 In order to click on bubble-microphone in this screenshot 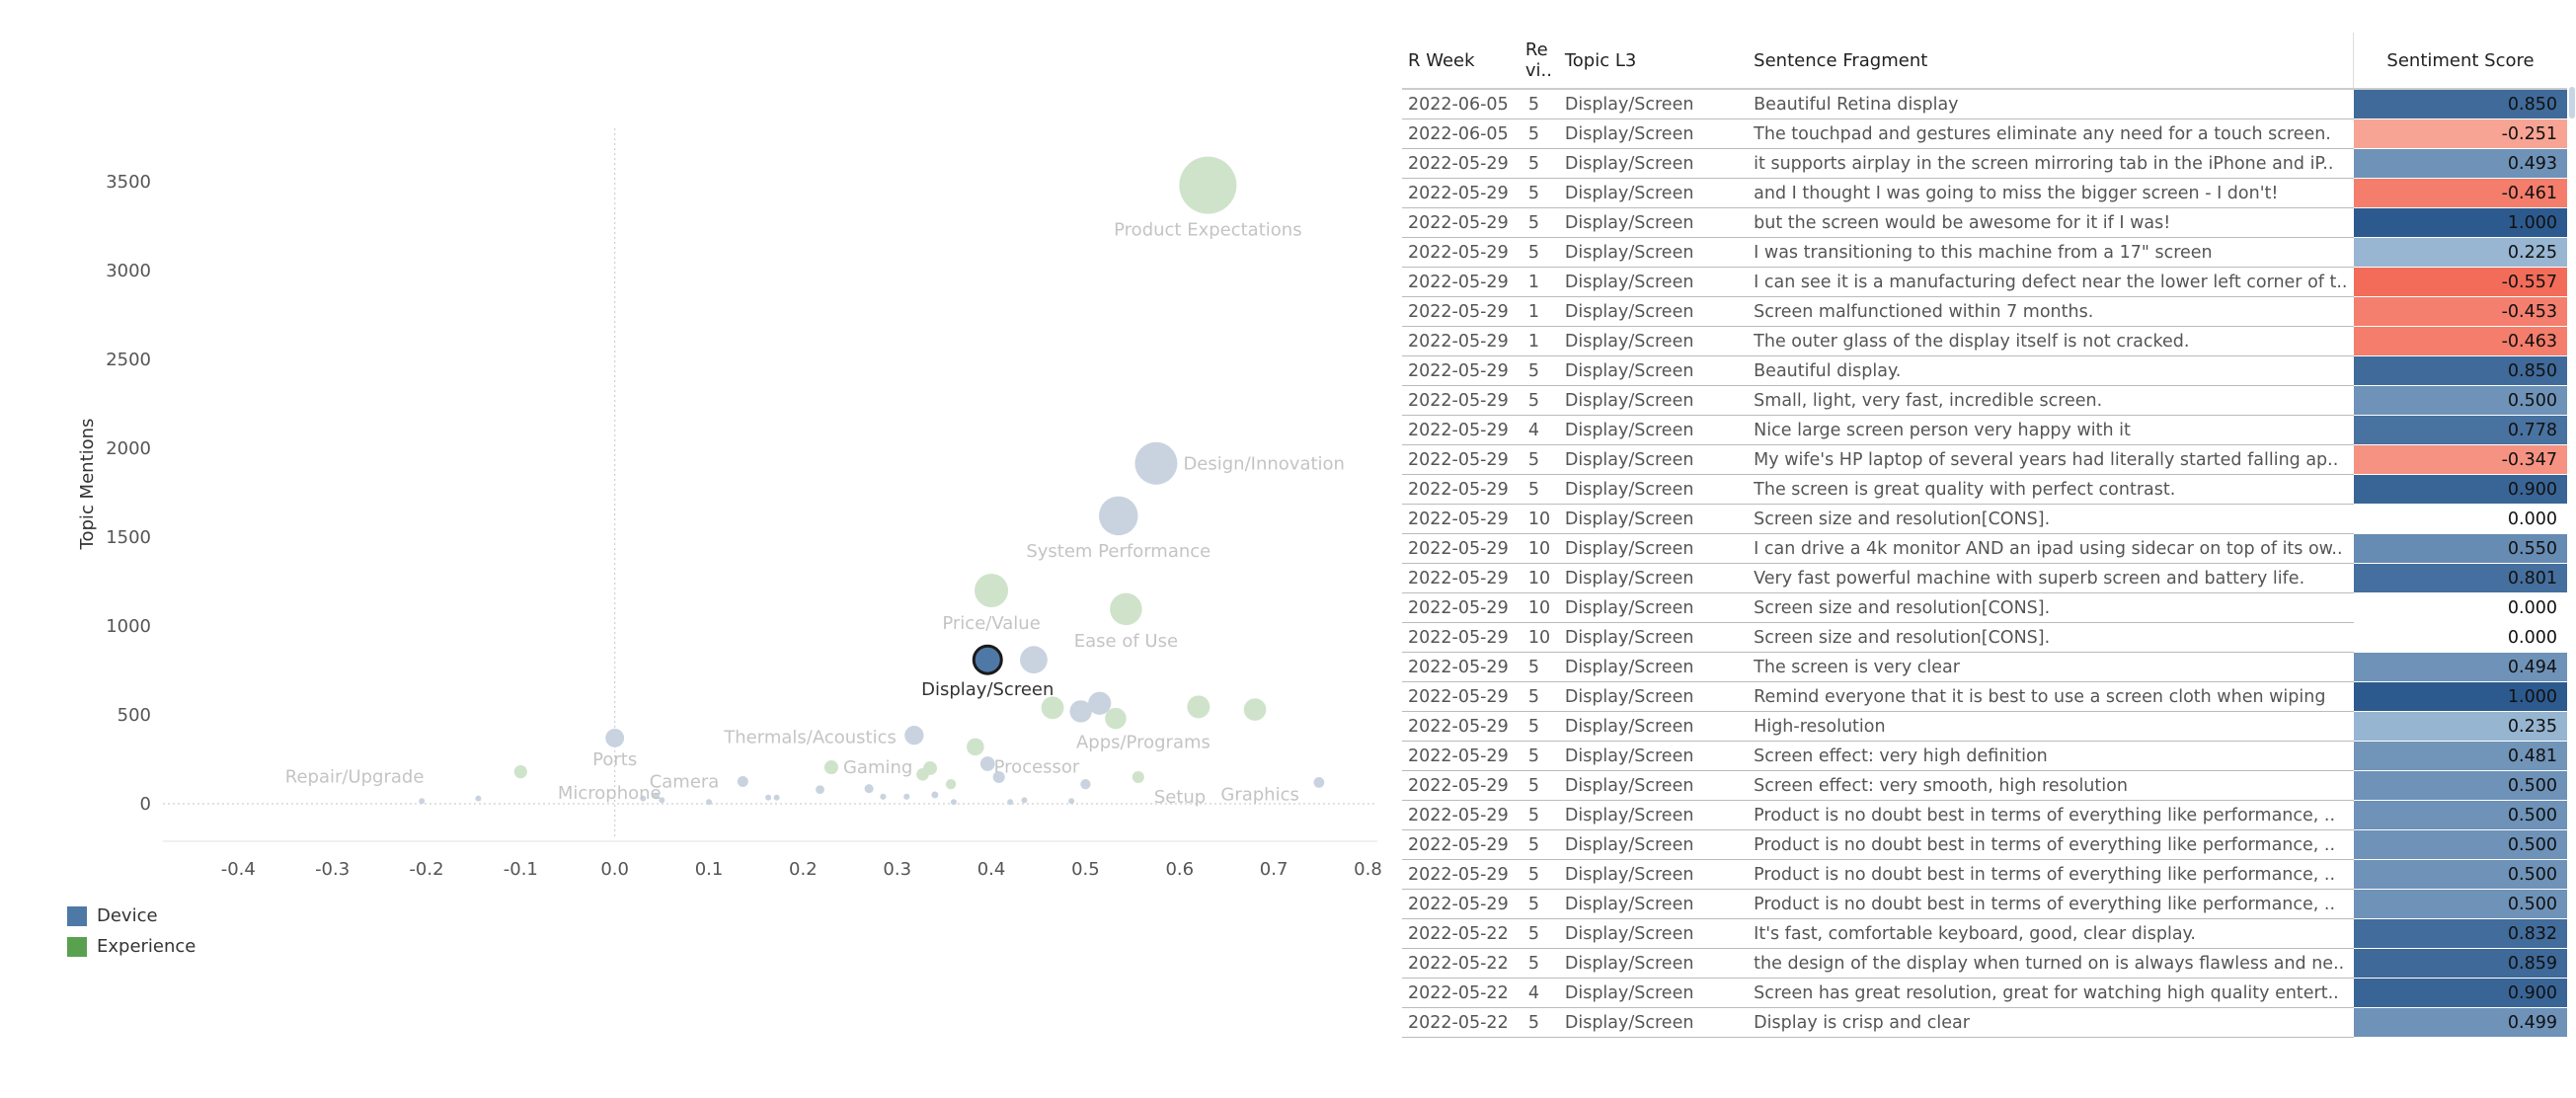, I will do `click(656, 796)`.